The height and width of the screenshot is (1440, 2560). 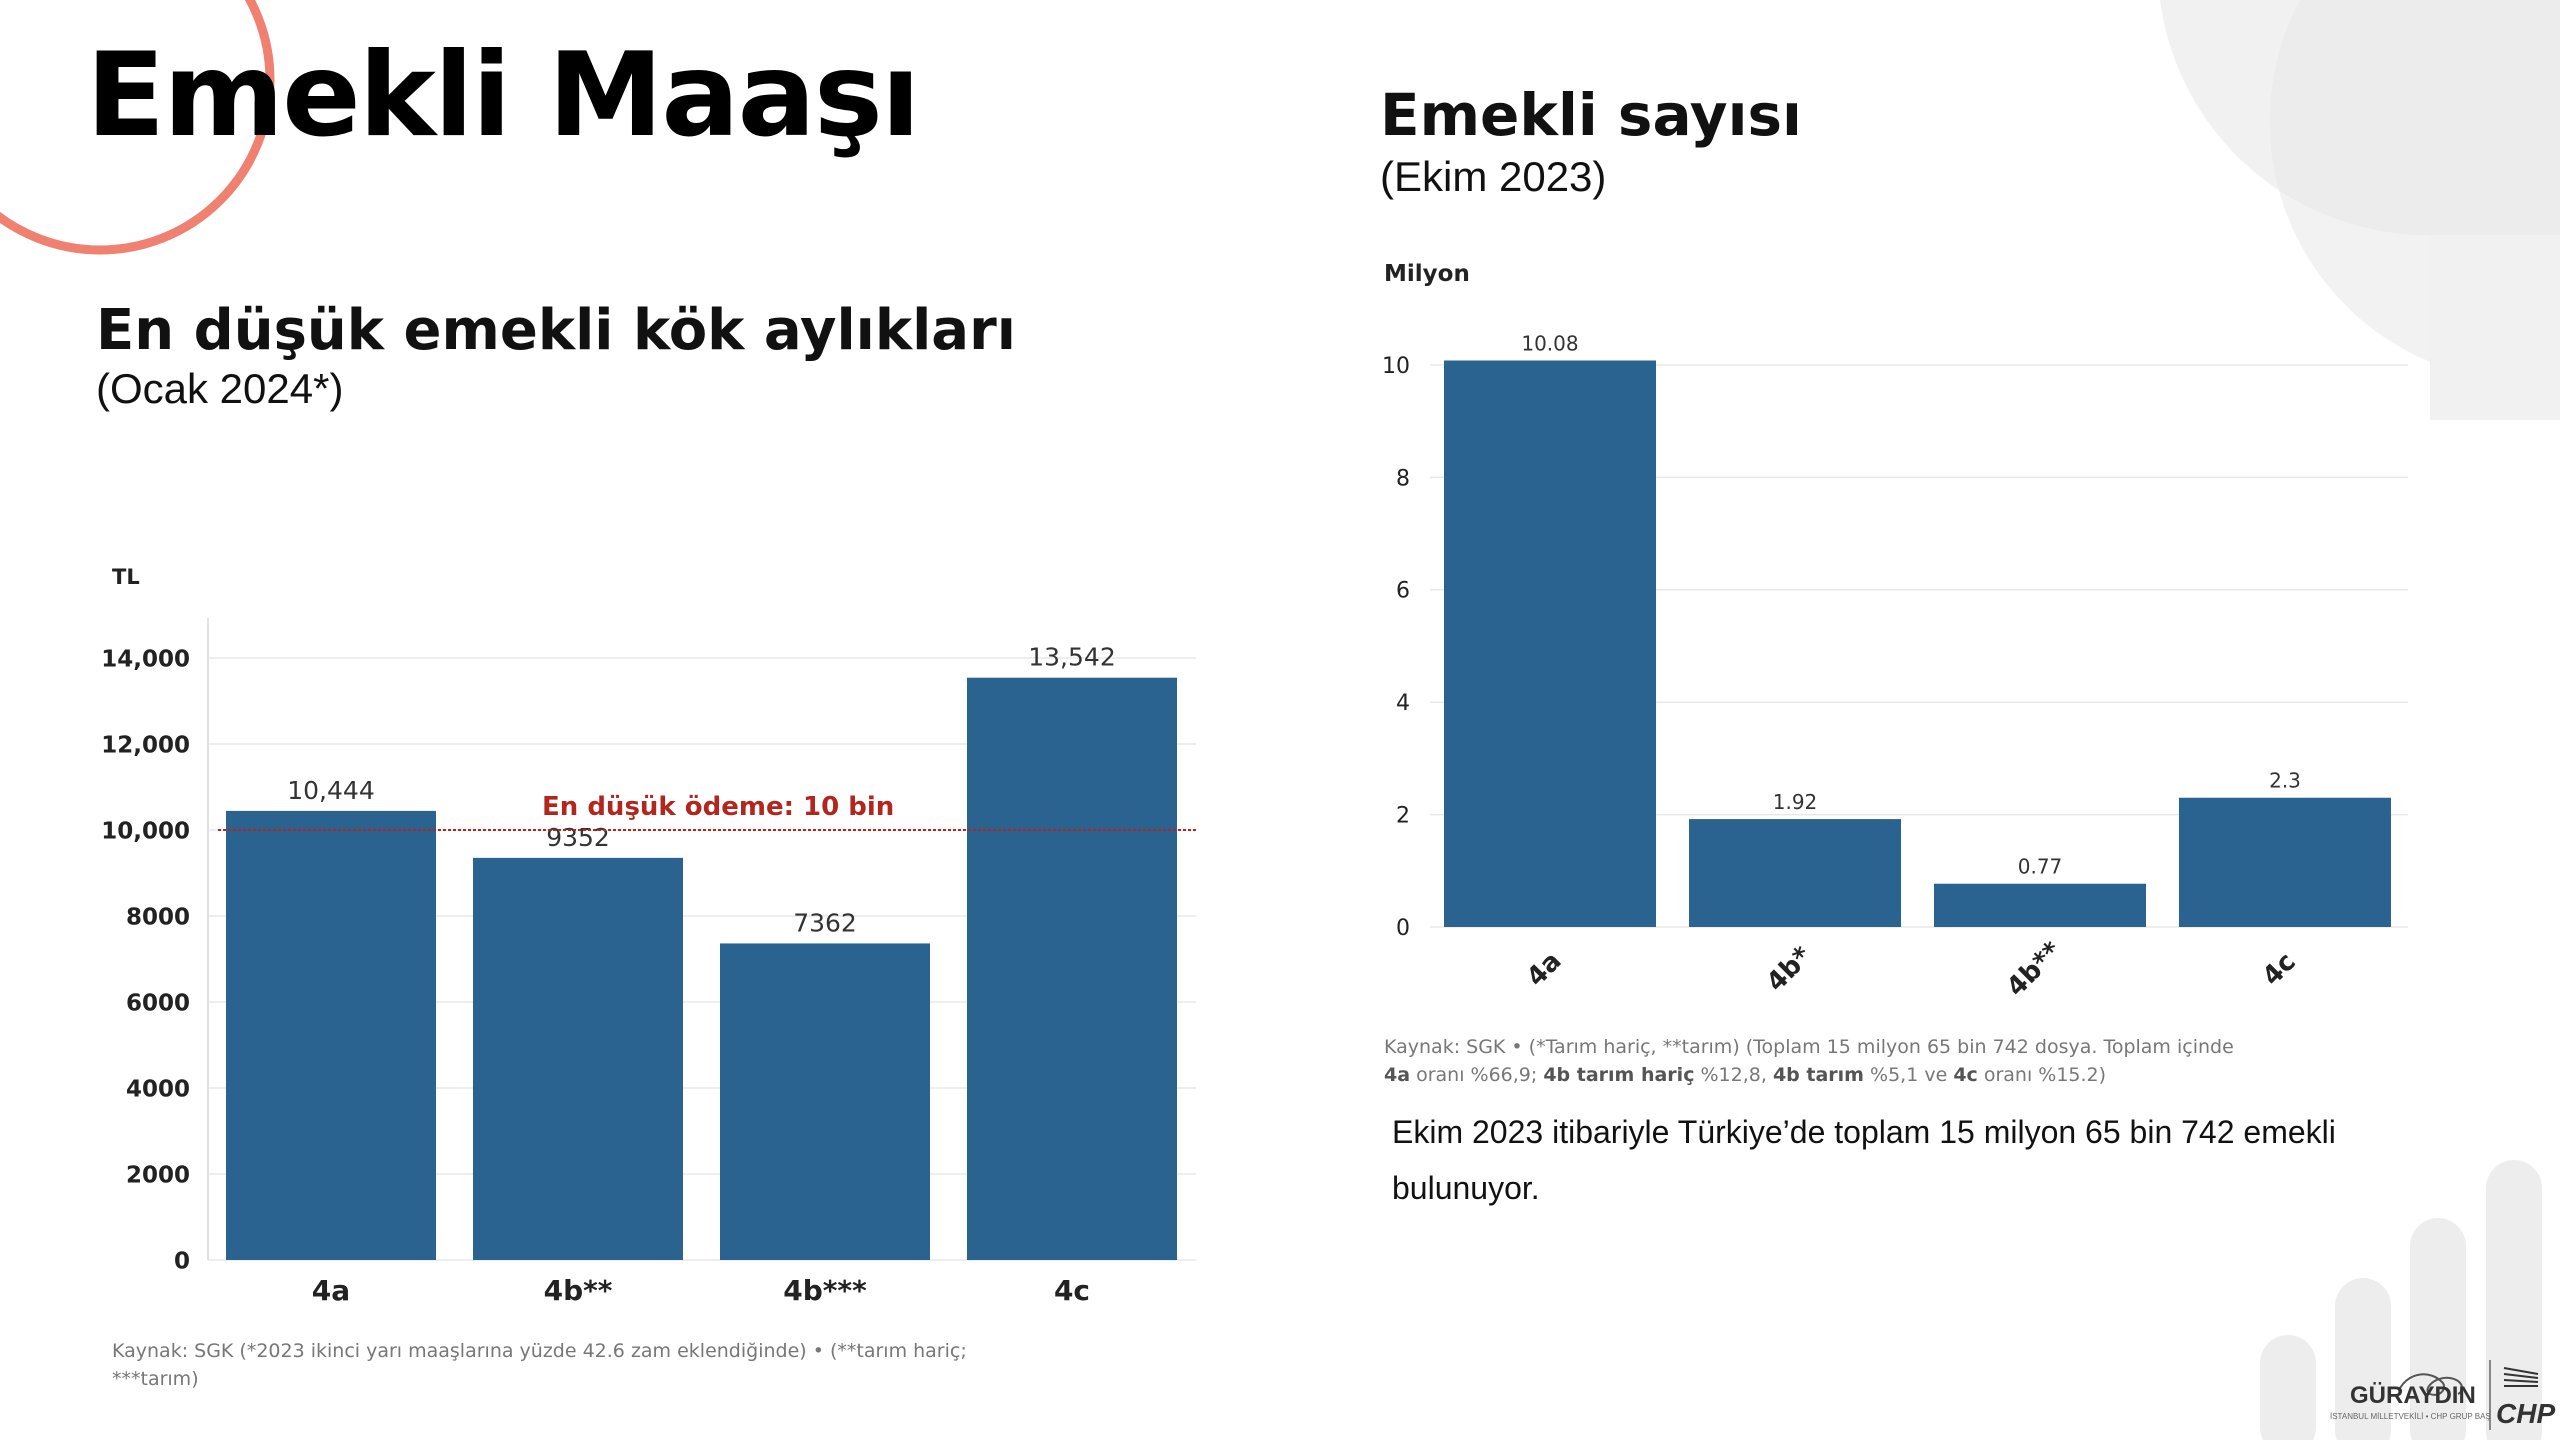 What do you see at coordinates (1818, 1074) in the screenshot?
I see `source-part: 4b tarım` at bounding box center [1818, 1074].